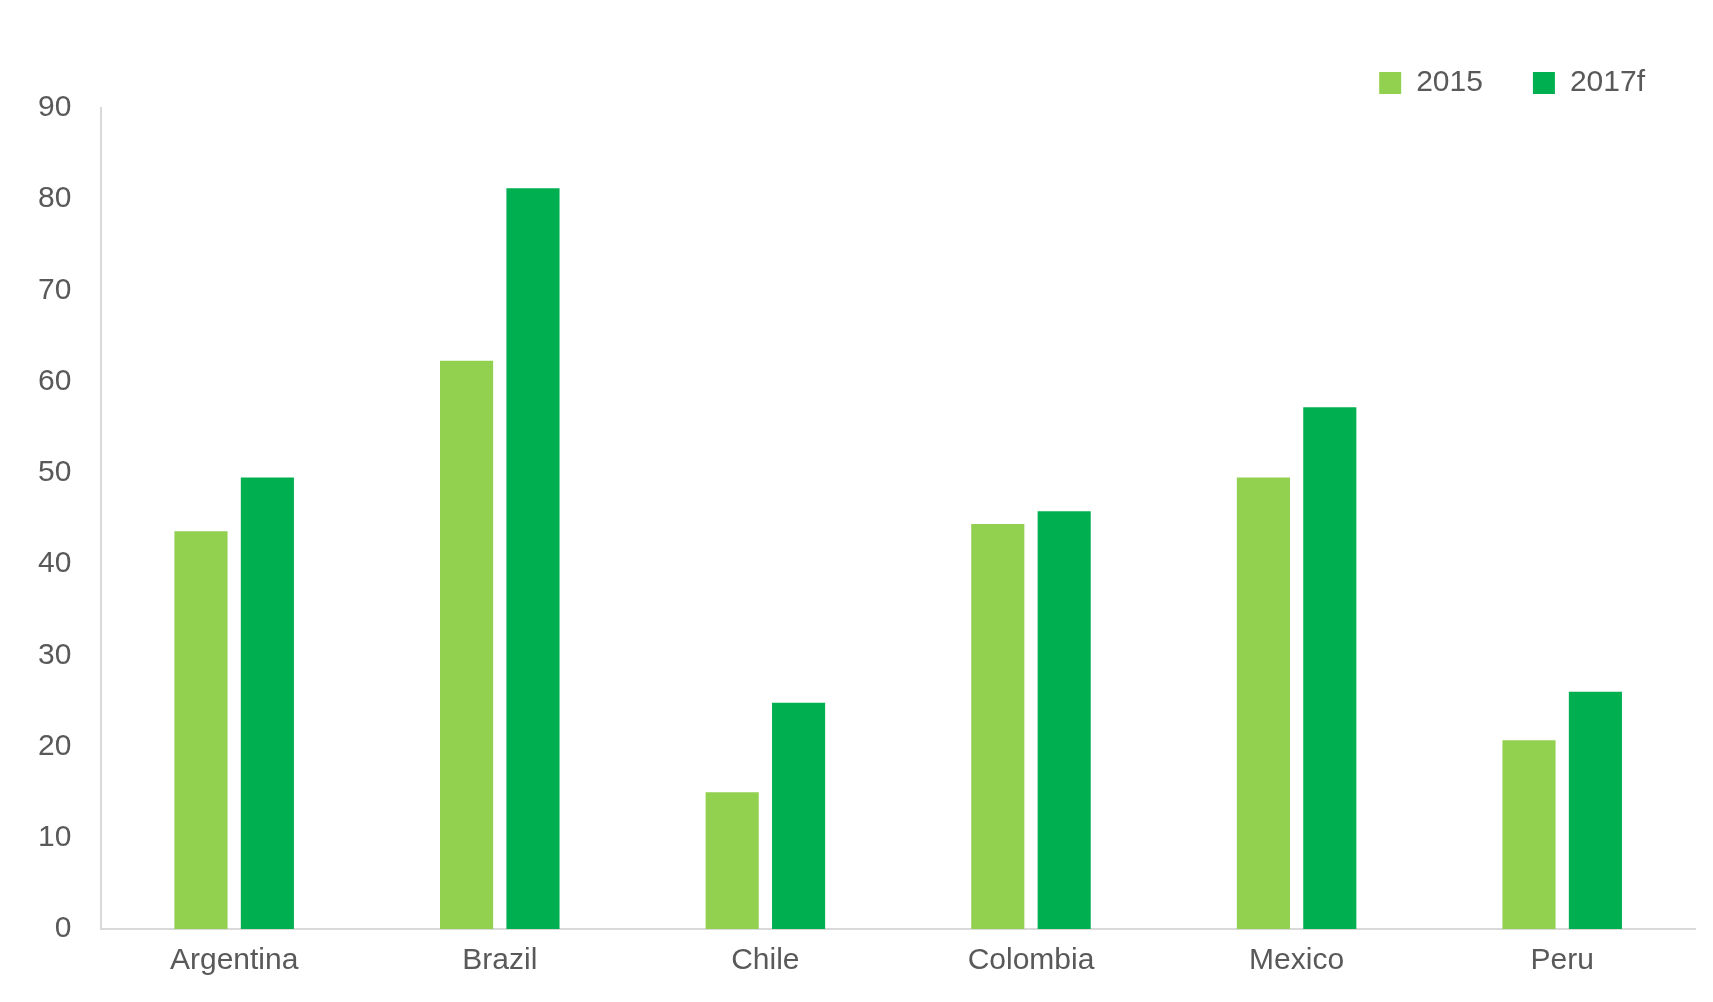 This screenshot has width=1713, height=1002. What do you see at coordinates (63, 927) in the screenshot?
I see `y-tick-label: 0` at bounding box center [63, 927].